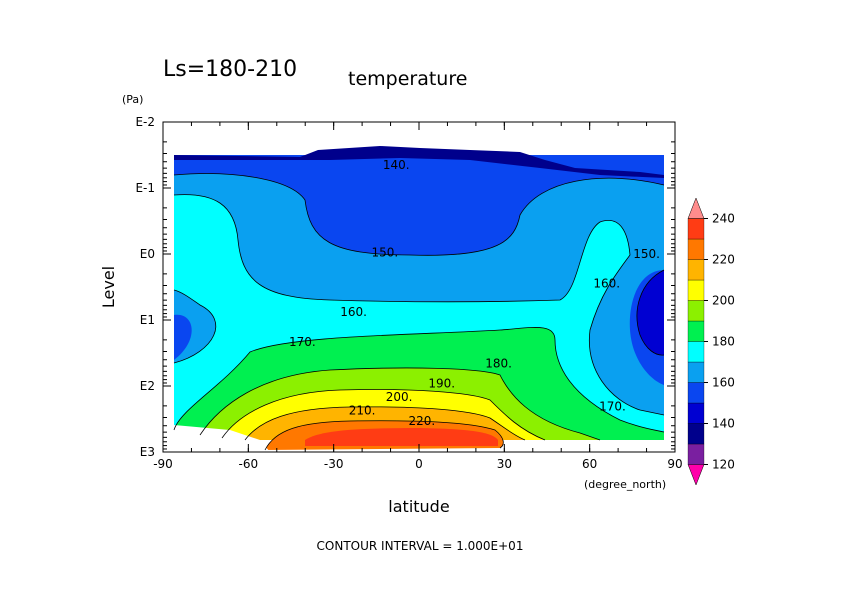 Image resolution: width=842 pixels, height=595 pixels. I want to click on colorbar-label: 120, so click(723, 465).